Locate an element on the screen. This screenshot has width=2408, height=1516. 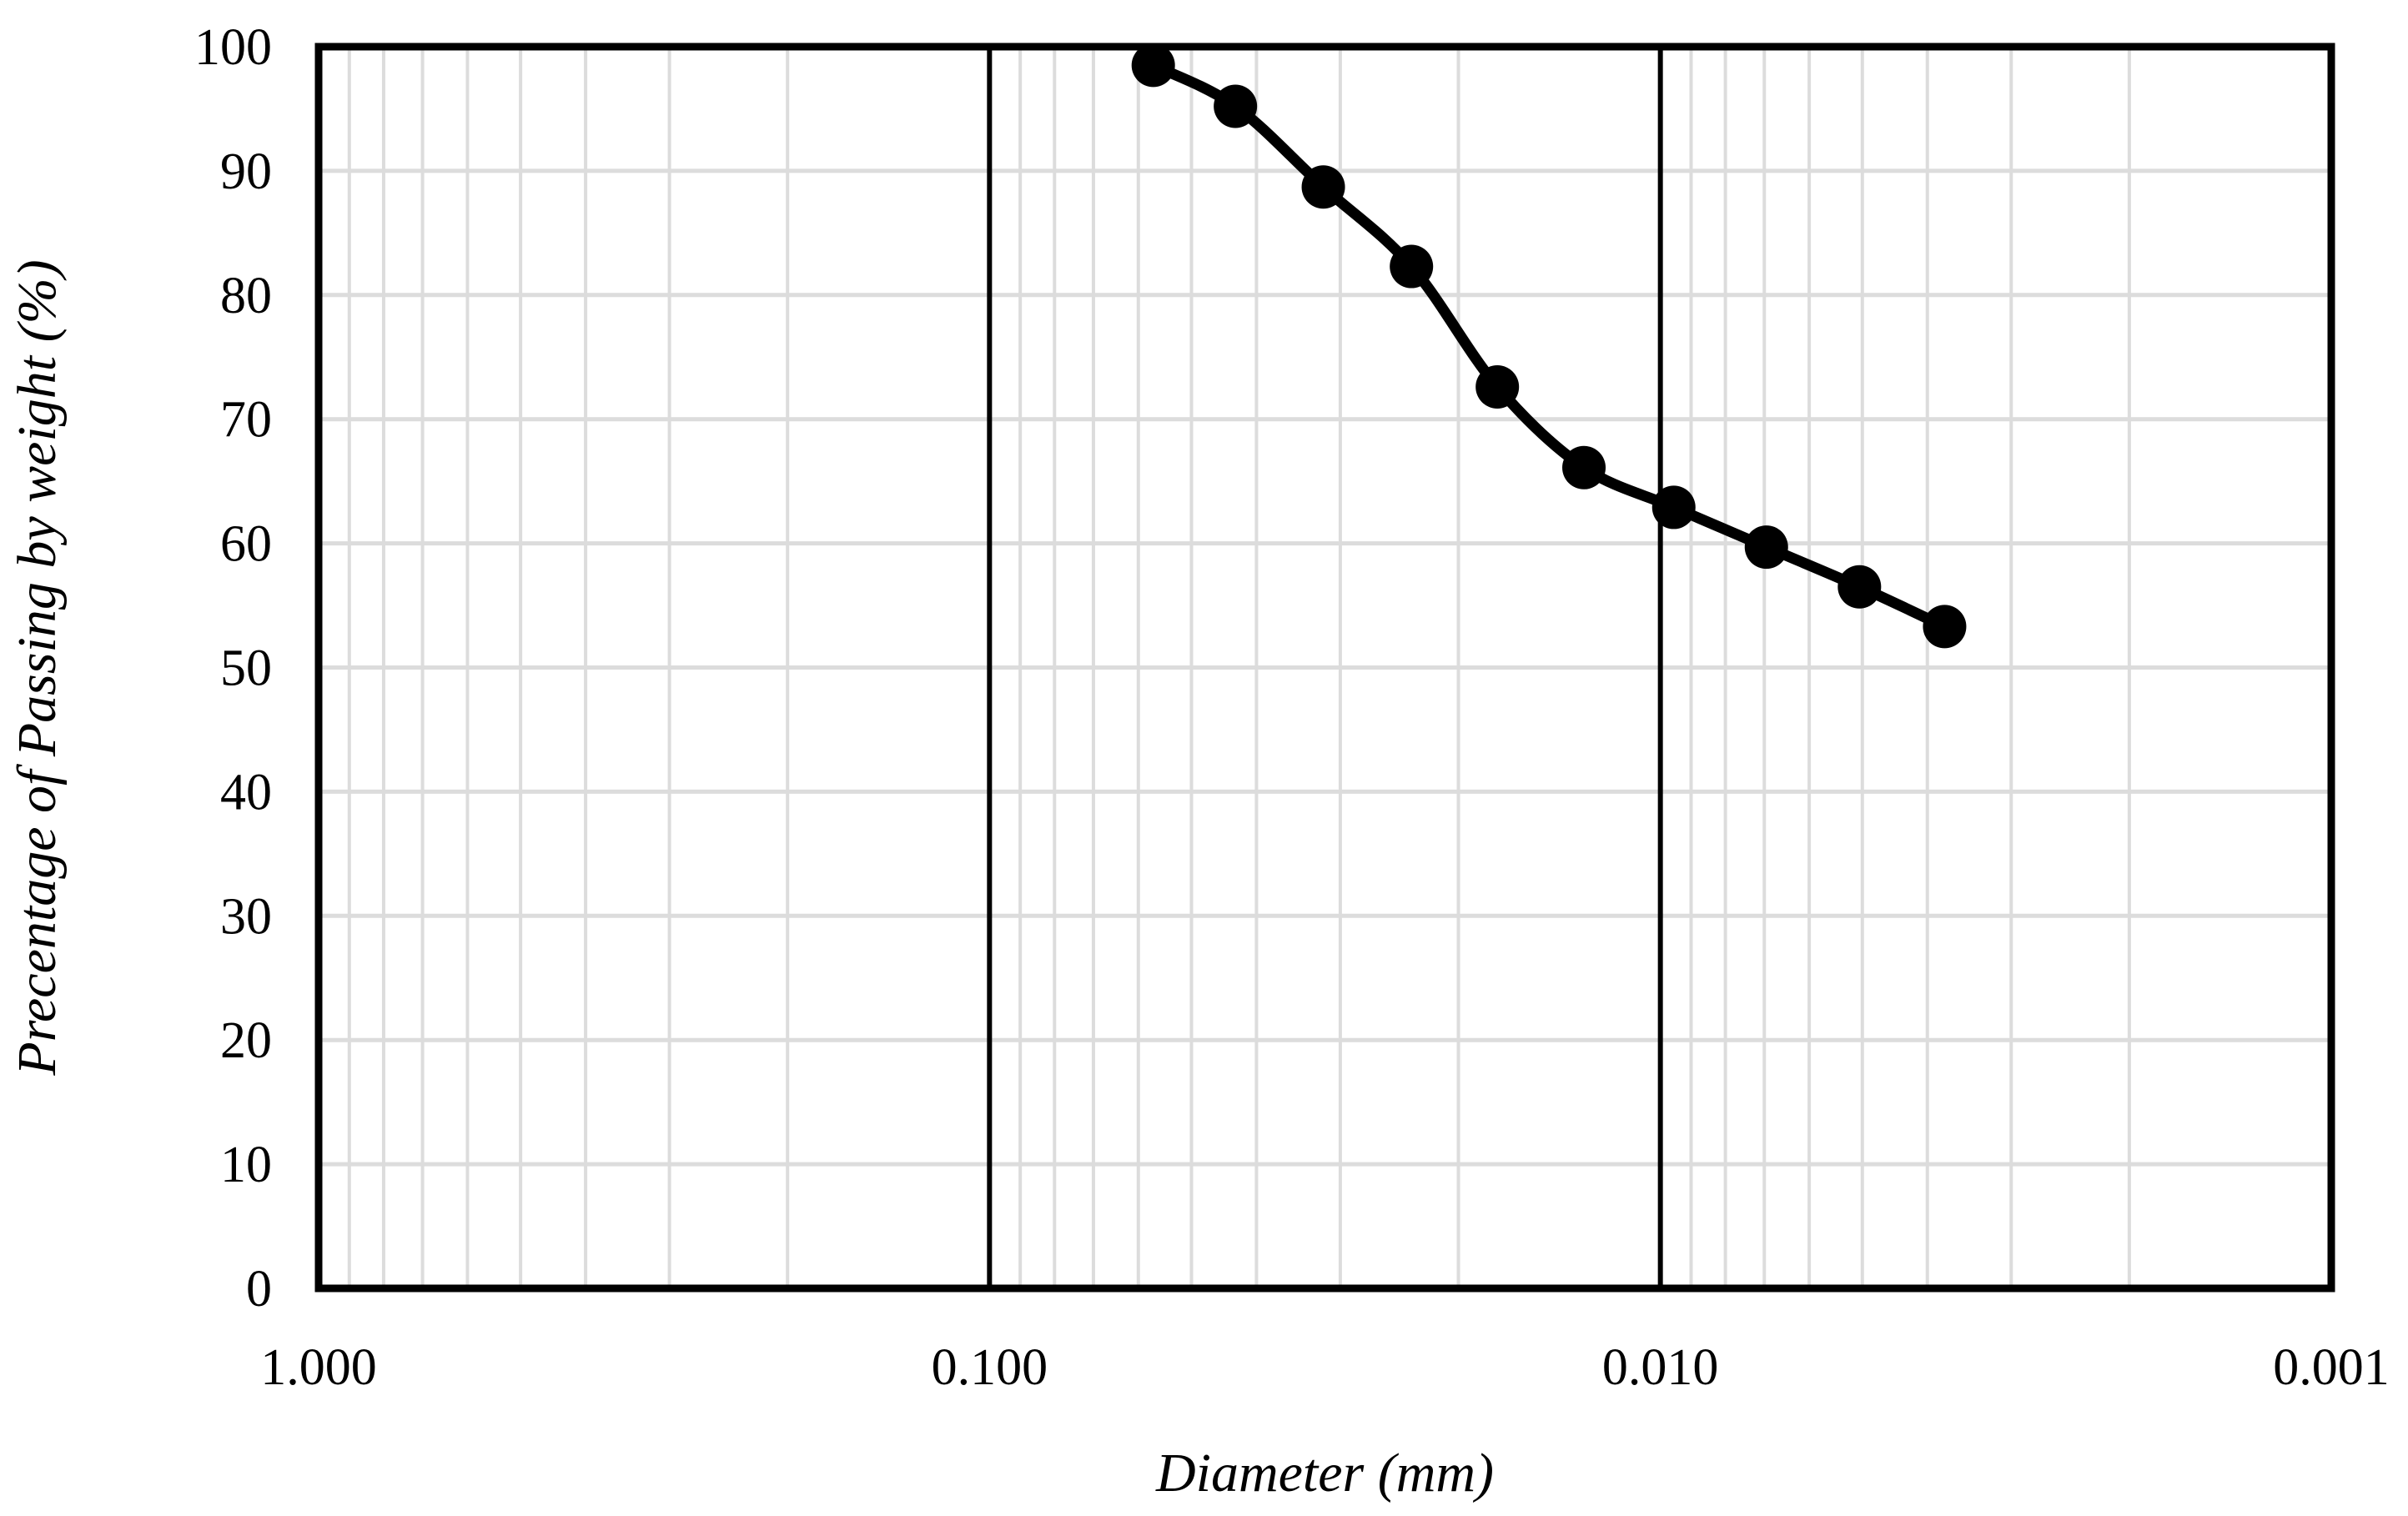
series-group is located at coordinates (1549, 346).